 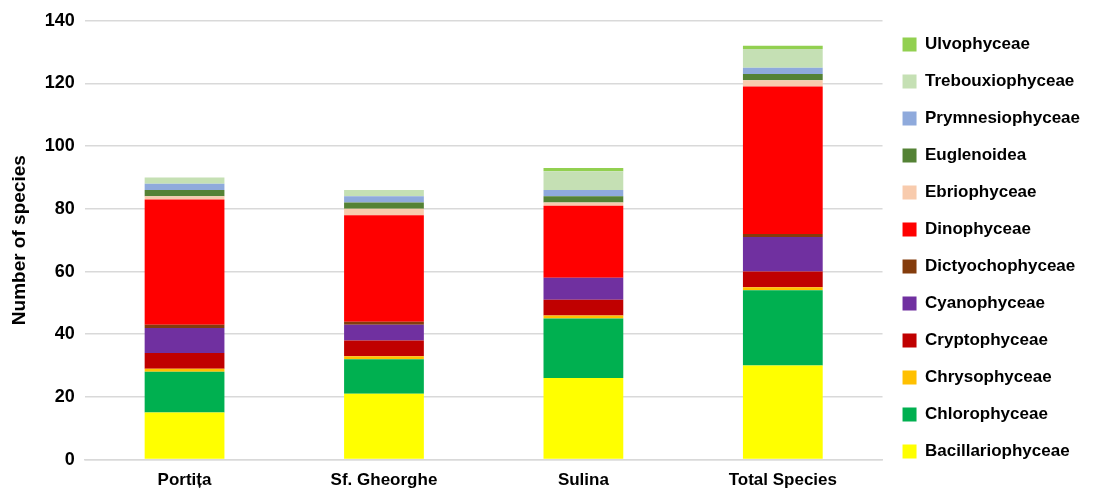 What do you see at coordinates (59, 19) in the screenshot?
I see `y-tick-label: 140` at bounding box center [59, 19].